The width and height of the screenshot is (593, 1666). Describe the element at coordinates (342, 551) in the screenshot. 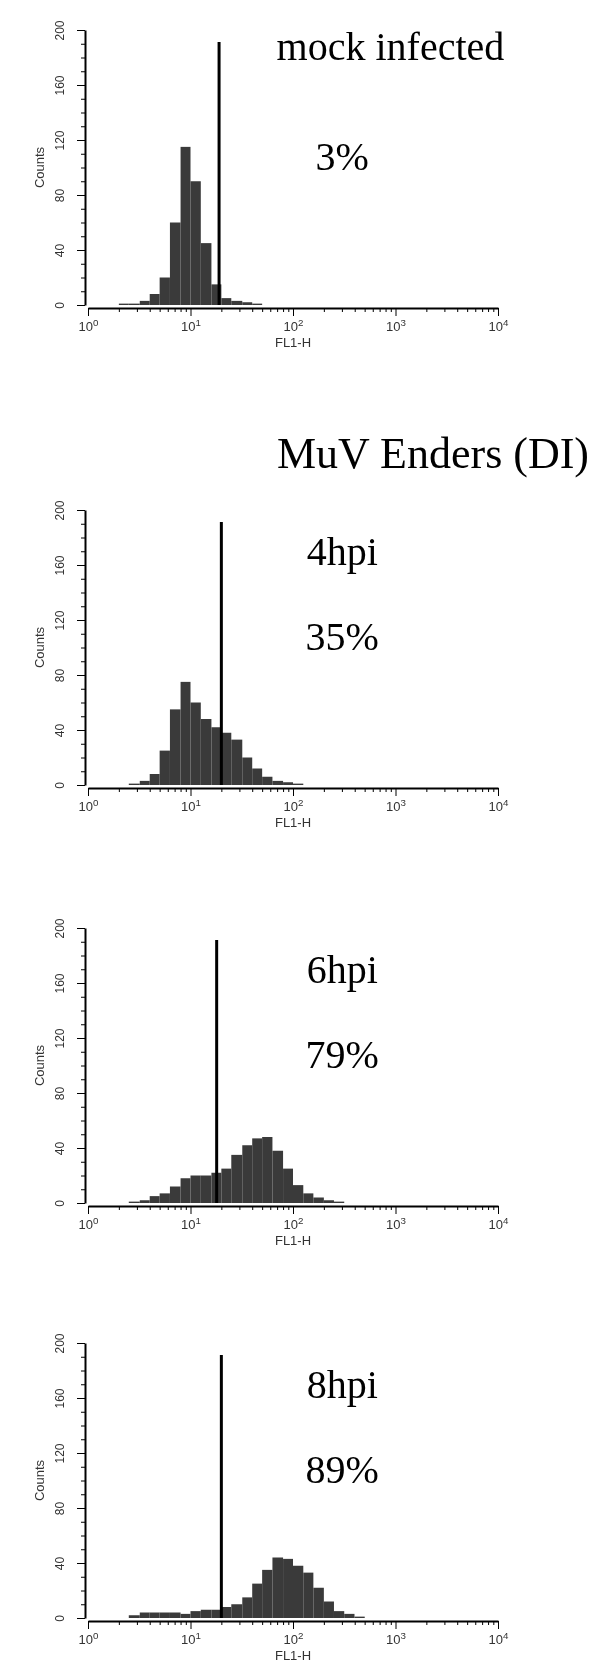

I see `annotation: 4hpi` at that location.